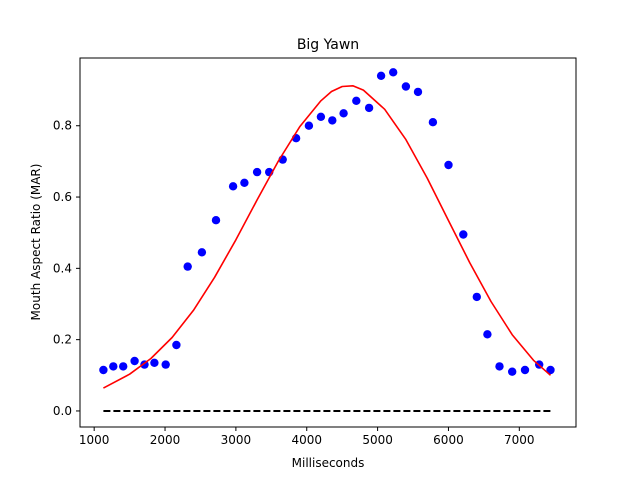  What do you see at coordinates (306, 440) in the screenshot?
I see `x-tick-label: 4000` at bounding box center [306, 440].